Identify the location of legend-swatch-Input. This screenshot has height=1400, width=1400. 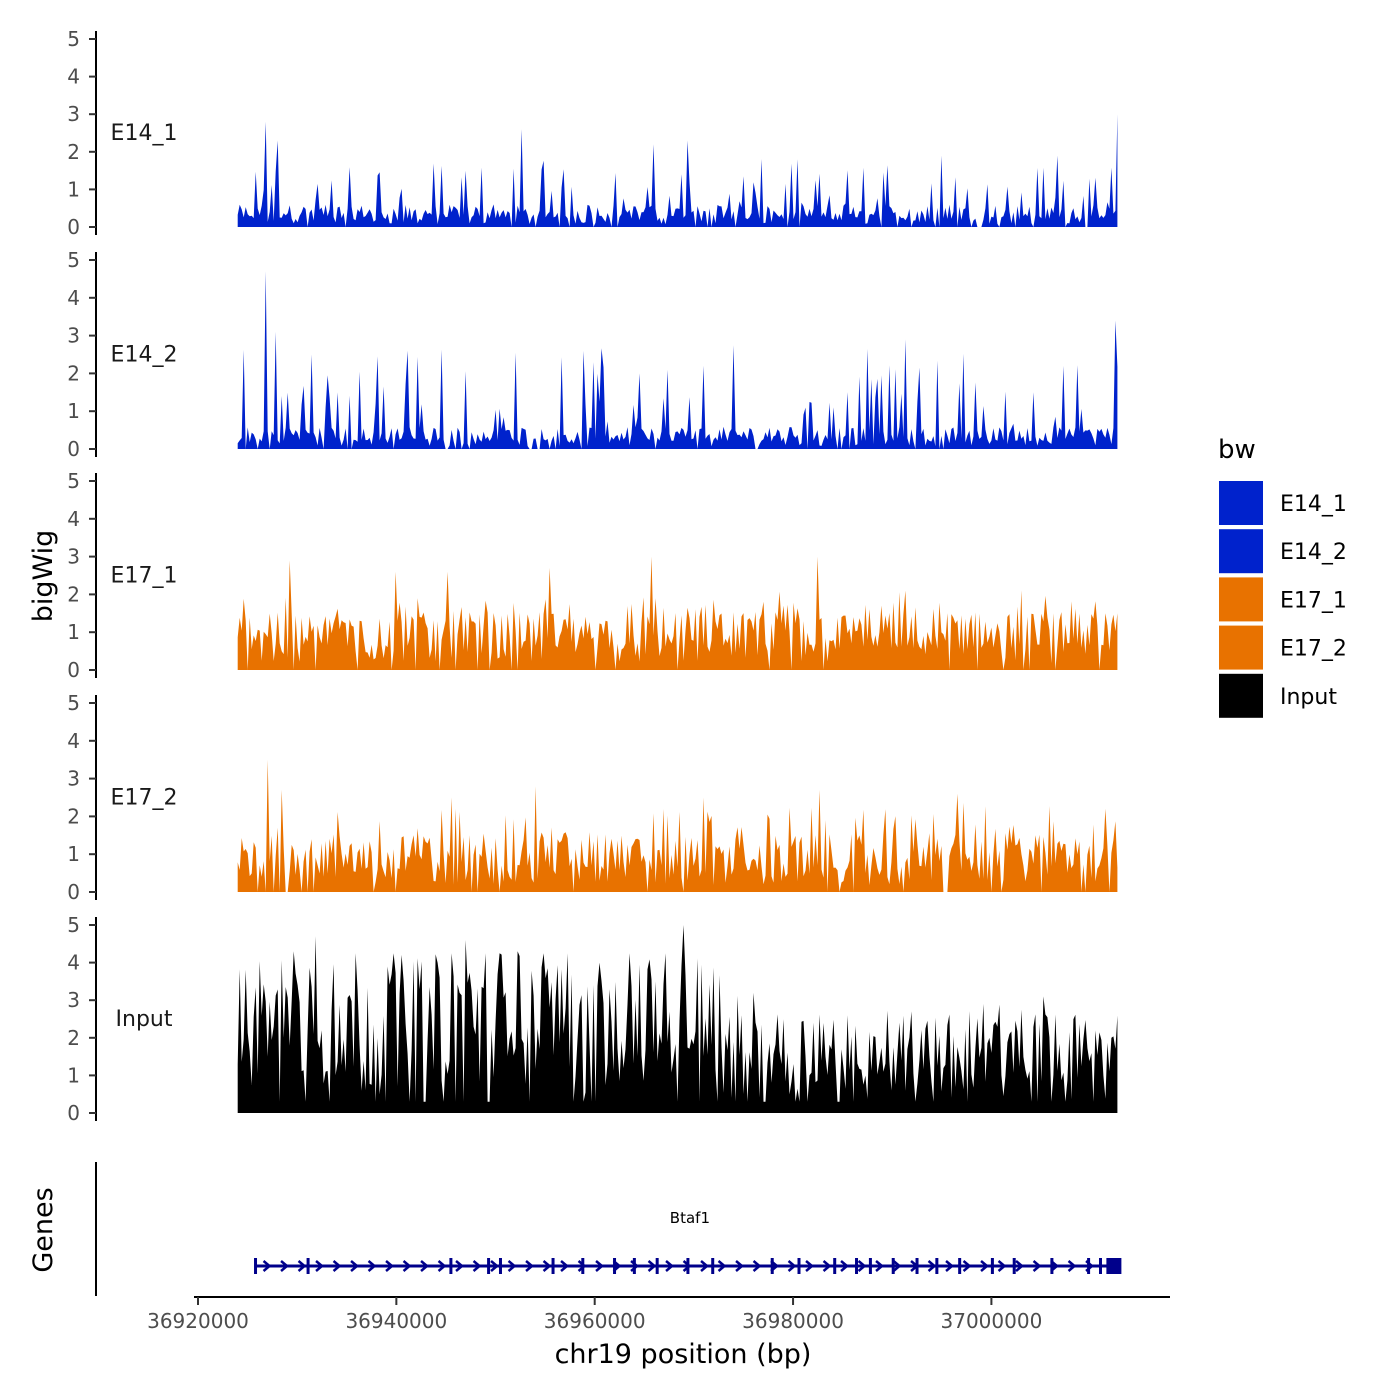
(1241, 695).